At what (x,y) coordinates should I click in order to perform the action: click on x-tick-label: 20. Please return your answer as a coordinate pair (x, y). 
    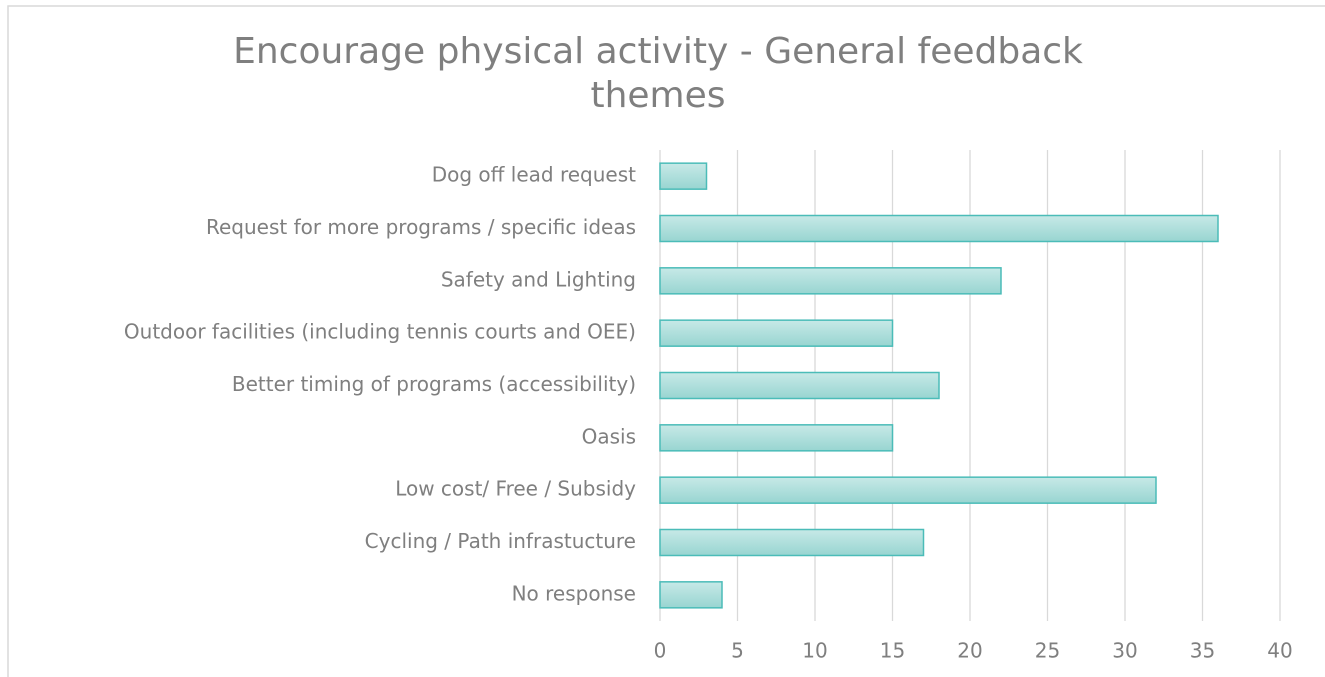
    Looking at the image, I should click on (969, 651).